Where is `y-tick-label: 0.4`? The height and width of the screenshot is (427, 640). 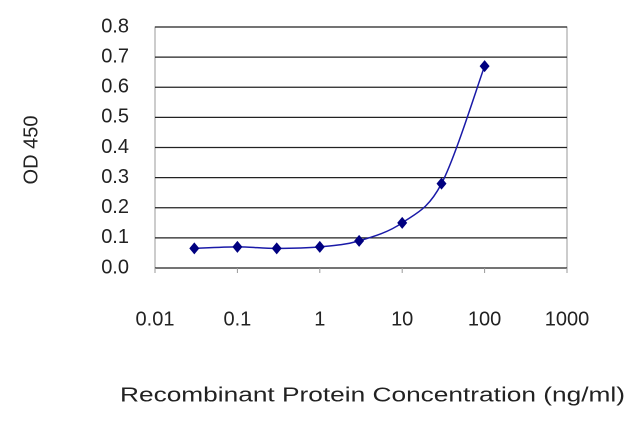 y-tick-label: 0.4 is located at coordinates (115, 147).